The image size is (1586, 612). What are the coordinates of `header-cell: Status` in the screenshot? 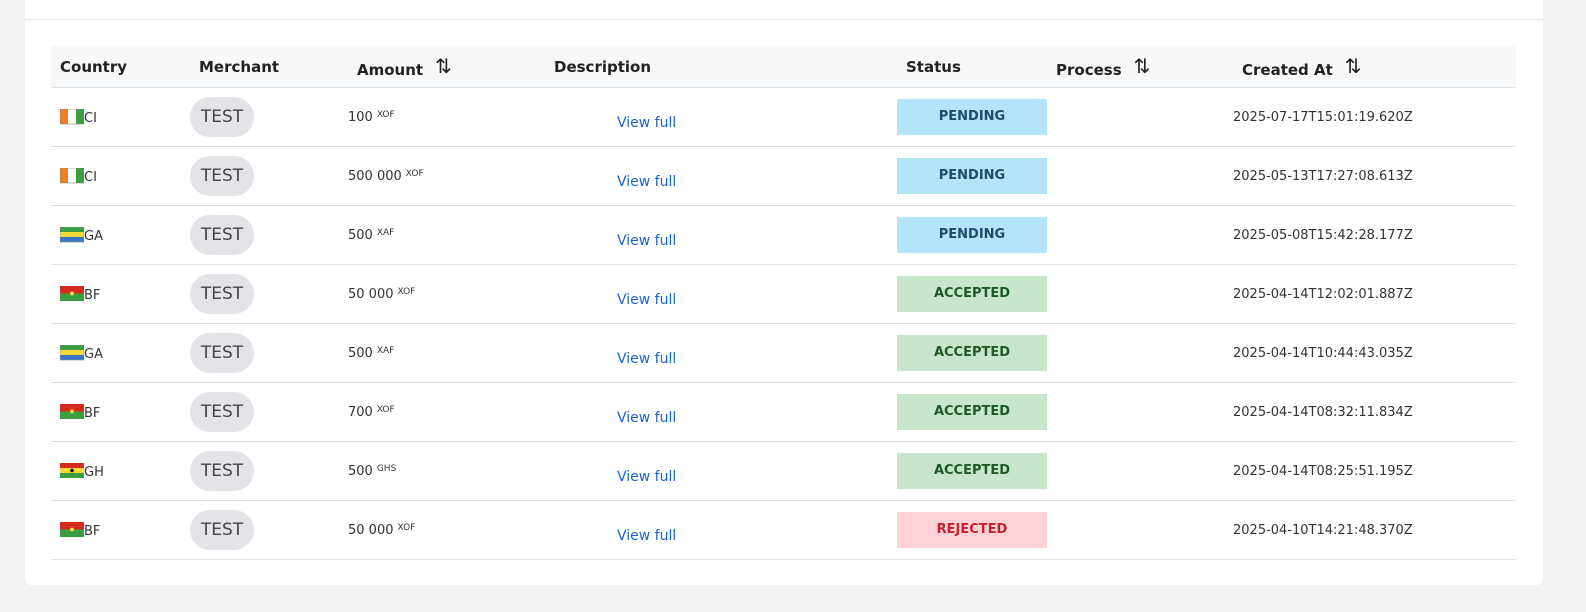 It's located at (972, 67).